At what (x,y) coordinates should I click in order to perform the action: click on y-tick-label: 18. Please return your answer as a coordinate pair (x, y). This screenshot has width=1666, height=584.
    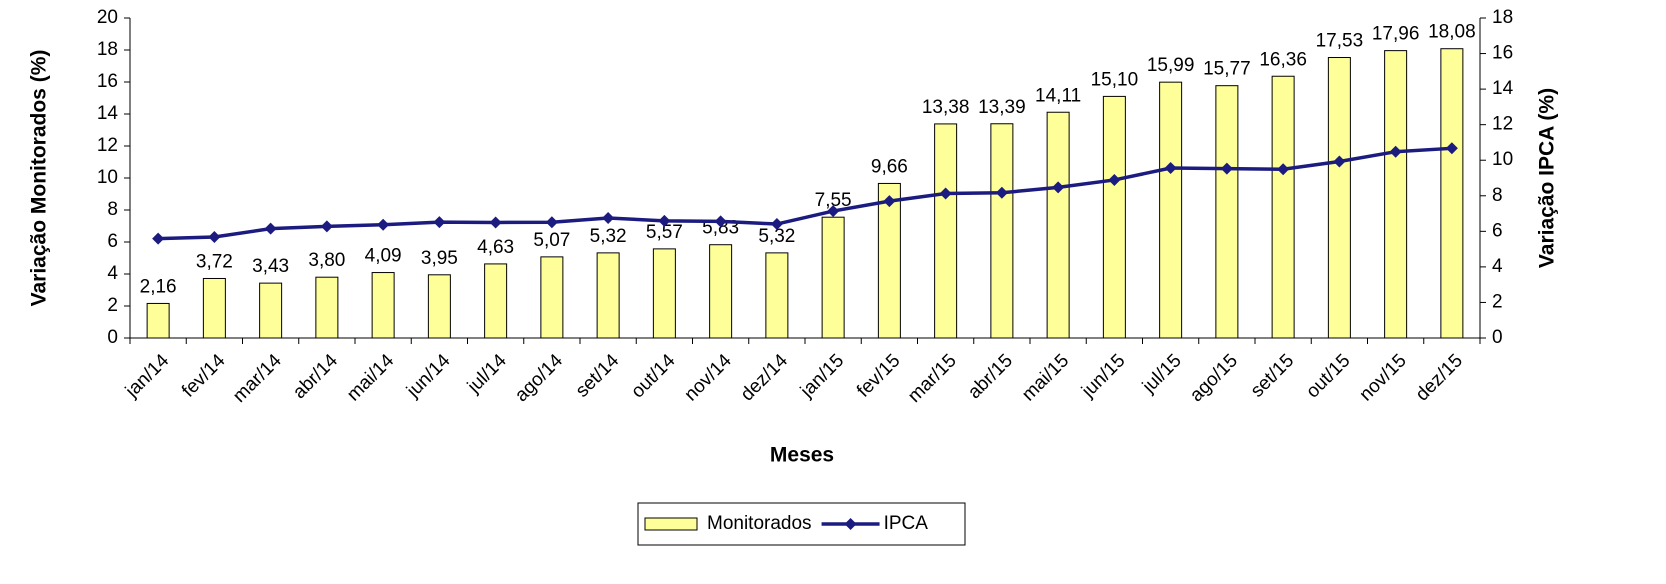
    Looking at the image, I should click on (107, 49).